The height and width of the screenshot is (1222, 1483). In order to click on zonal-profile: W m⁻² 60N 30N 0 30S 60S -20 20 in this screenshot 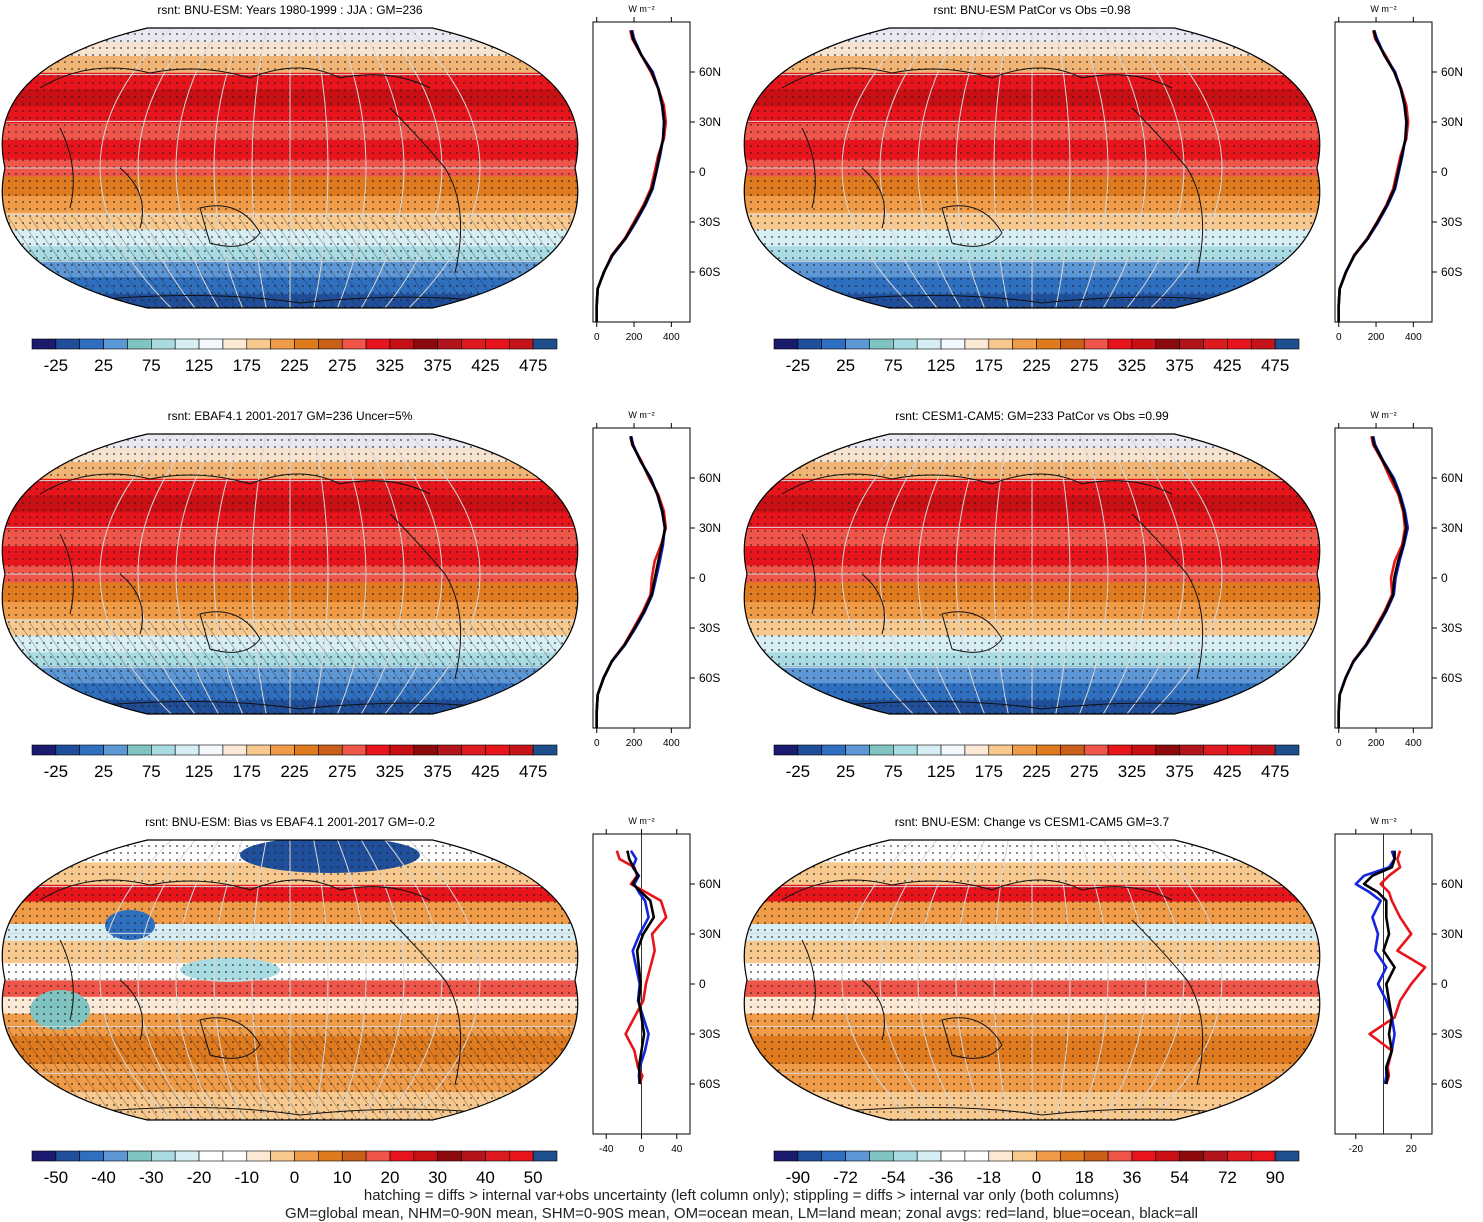, I will do `click(1398, 985)`.